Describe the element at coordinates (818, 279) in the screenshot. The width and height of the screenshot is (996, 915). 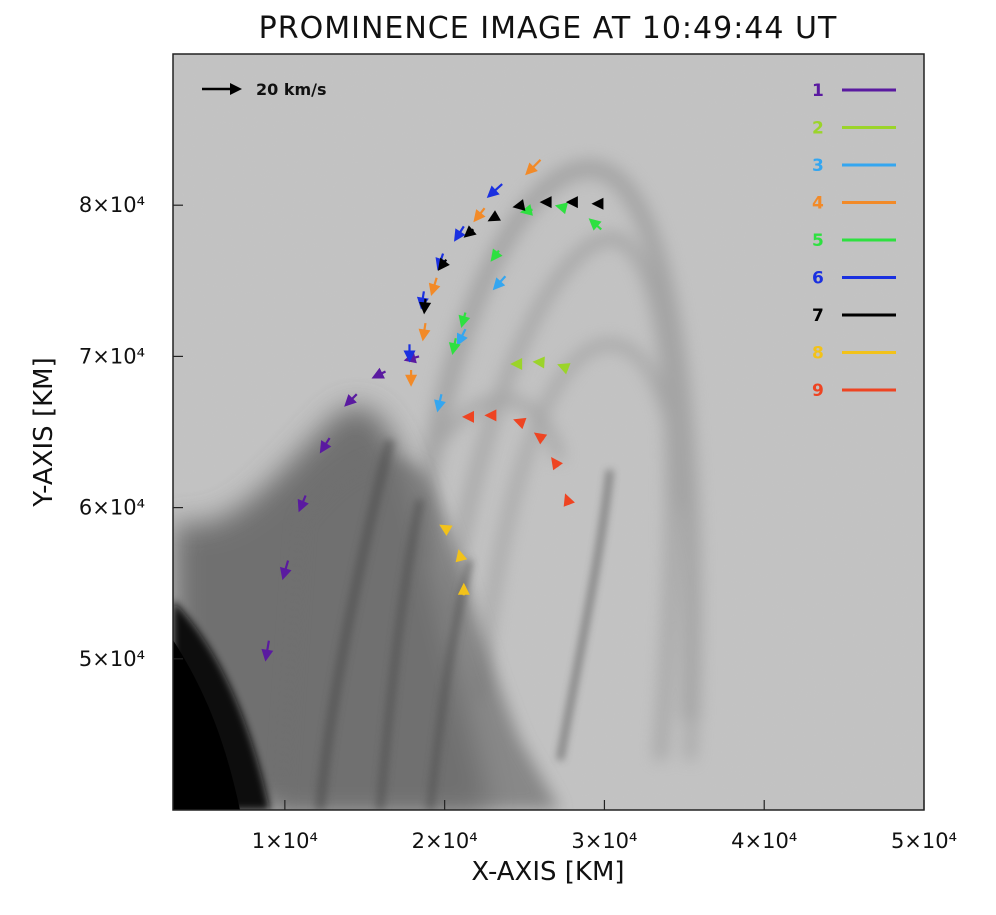
I see `legend-label: 6` at that location.